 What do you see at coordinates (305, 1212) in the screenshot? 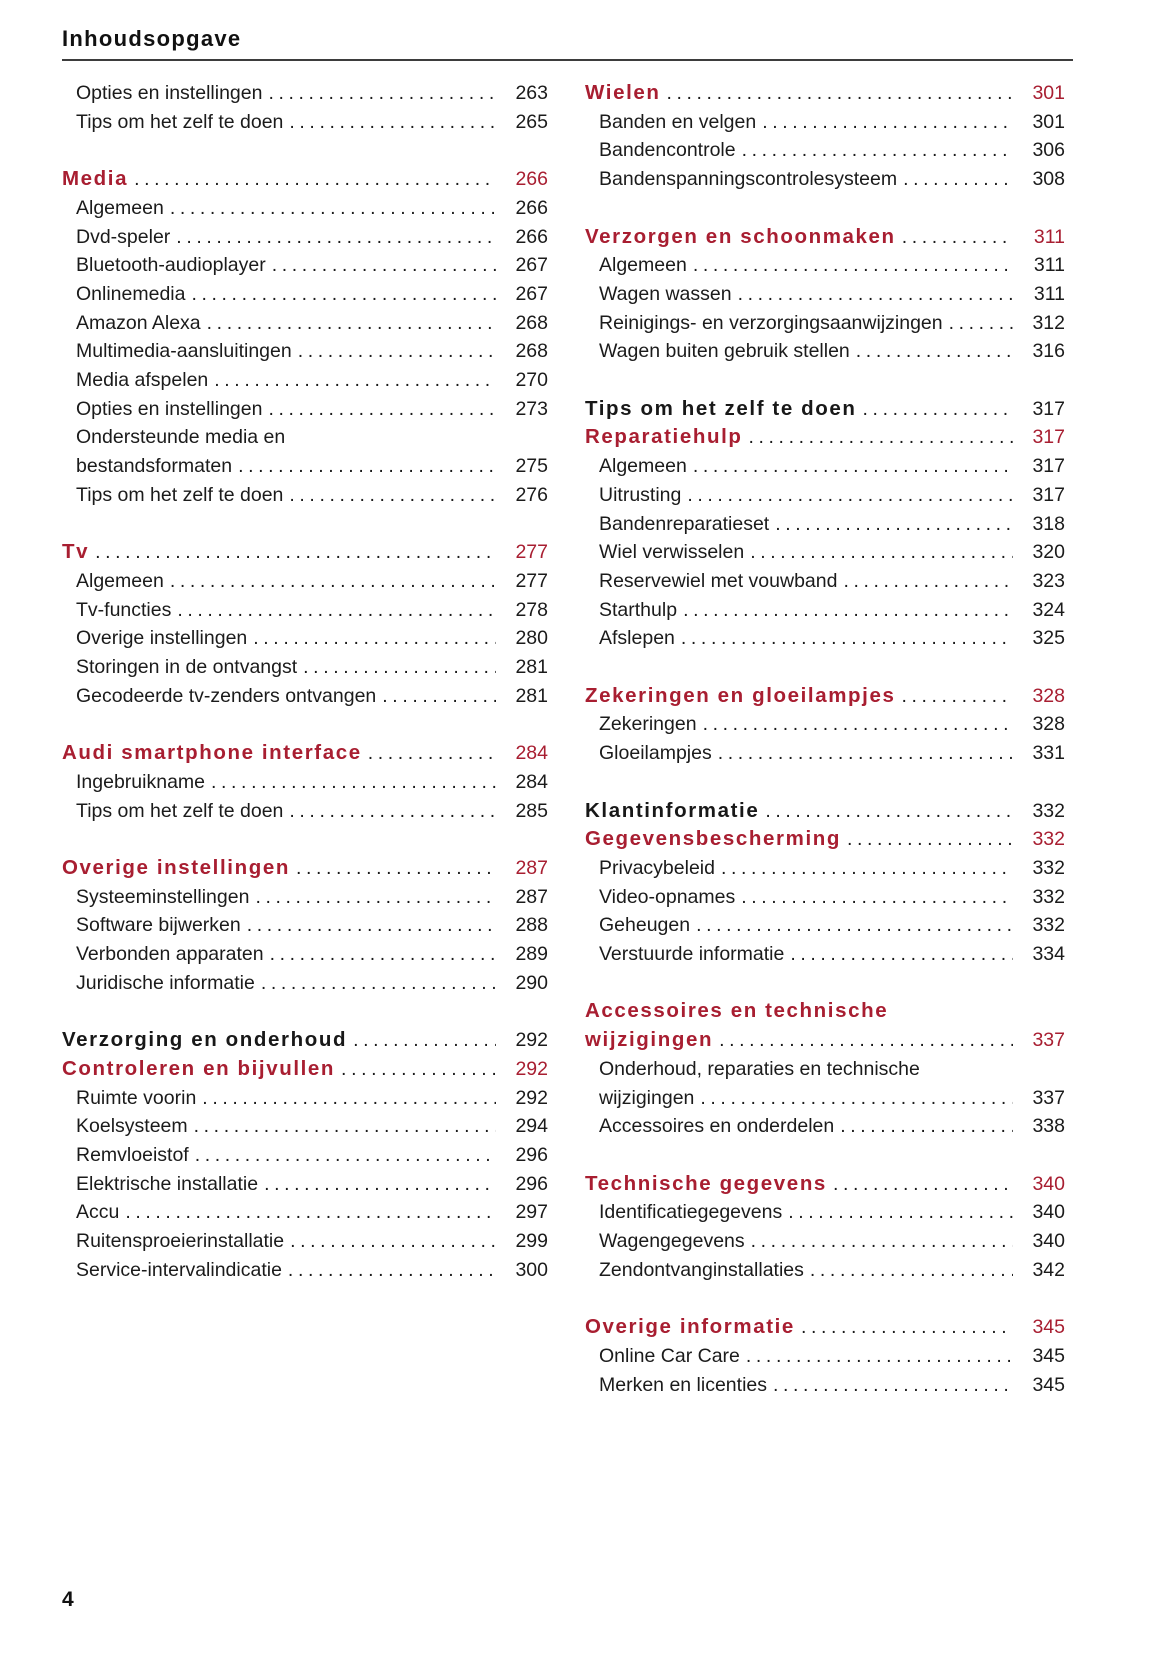
I see `toc-row: Accu 297` at bounding box center [305, 1212].